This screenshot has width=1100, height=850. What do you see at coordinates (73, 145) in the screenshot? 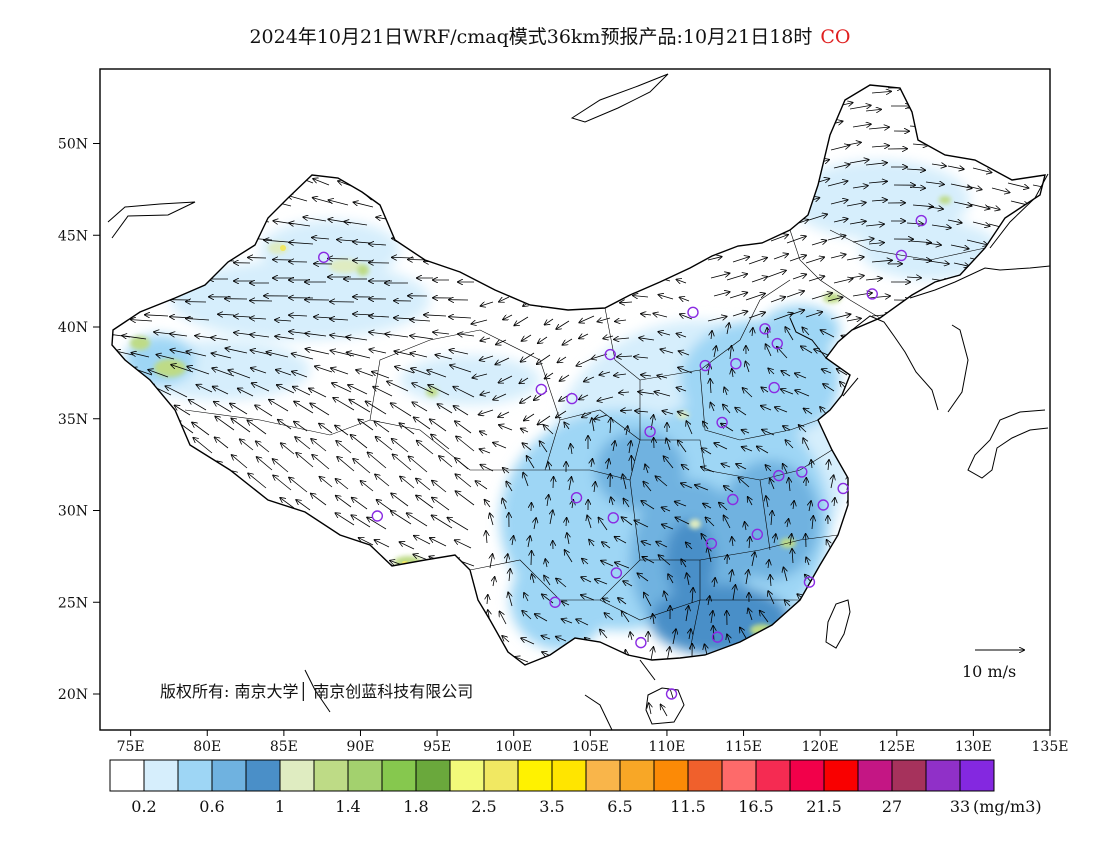
I see `lat-tick-label: 50N` at bounding box center [73, 145].